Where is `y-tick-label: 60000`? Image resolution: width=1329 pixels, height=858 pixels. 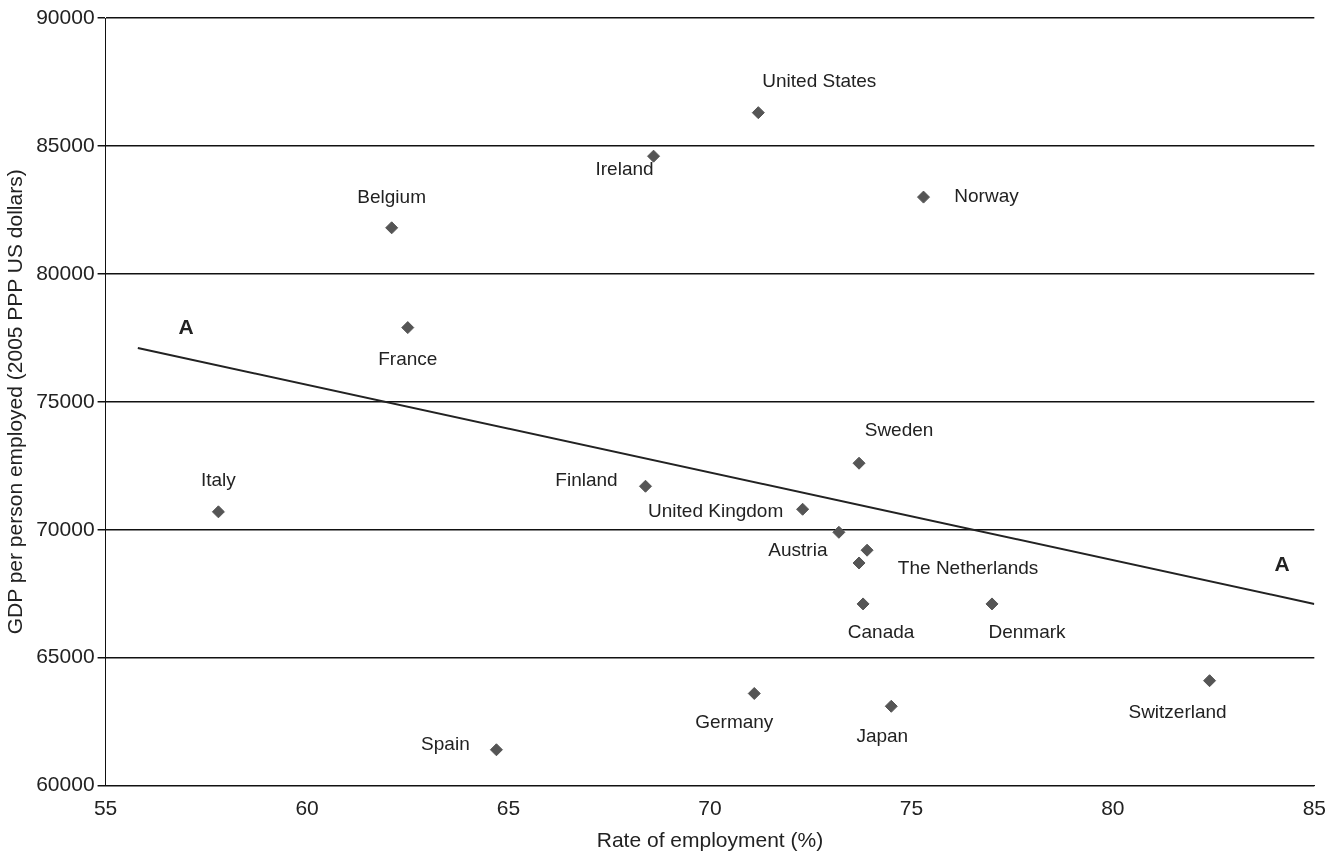
y-tick-label: 60000 is located at coordinates (65, 784).